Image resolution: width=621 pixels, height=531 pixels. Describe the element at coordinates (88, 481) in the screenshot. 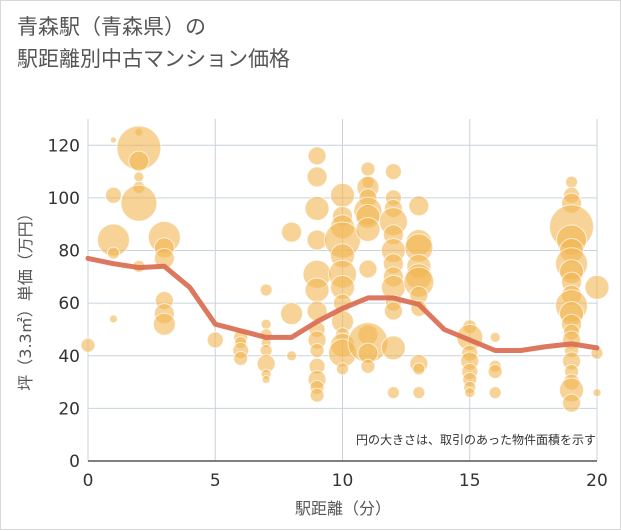

I see `x-tick-label: 0` at that location.